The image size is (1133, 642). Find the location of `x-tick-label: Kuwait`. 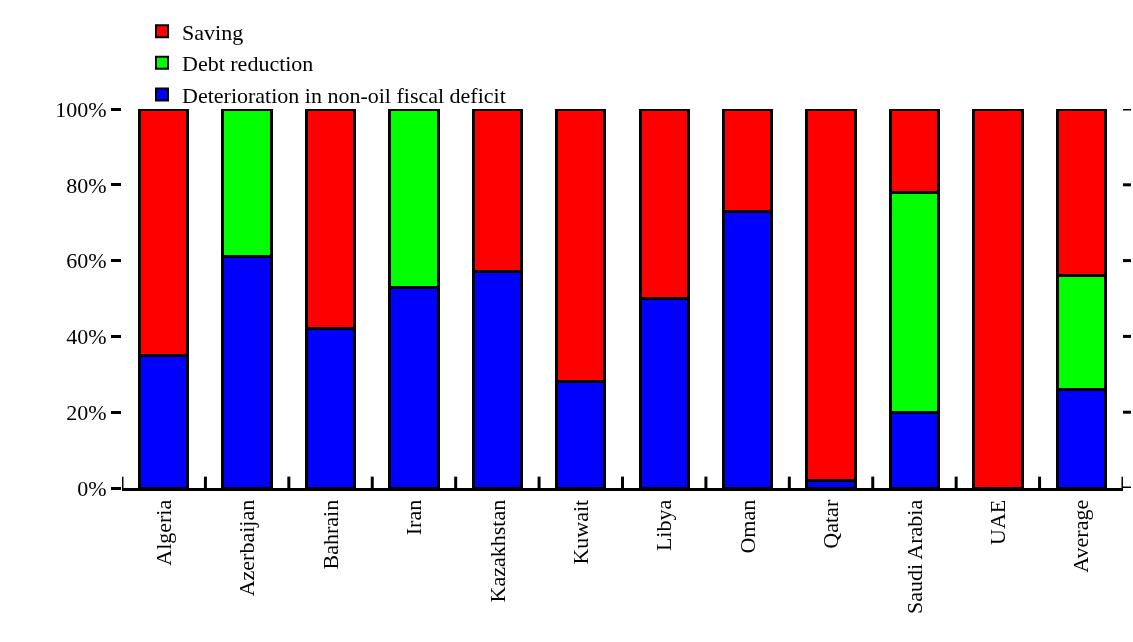

x-tick-label: Kuwait is located at coordinates (580, 532).